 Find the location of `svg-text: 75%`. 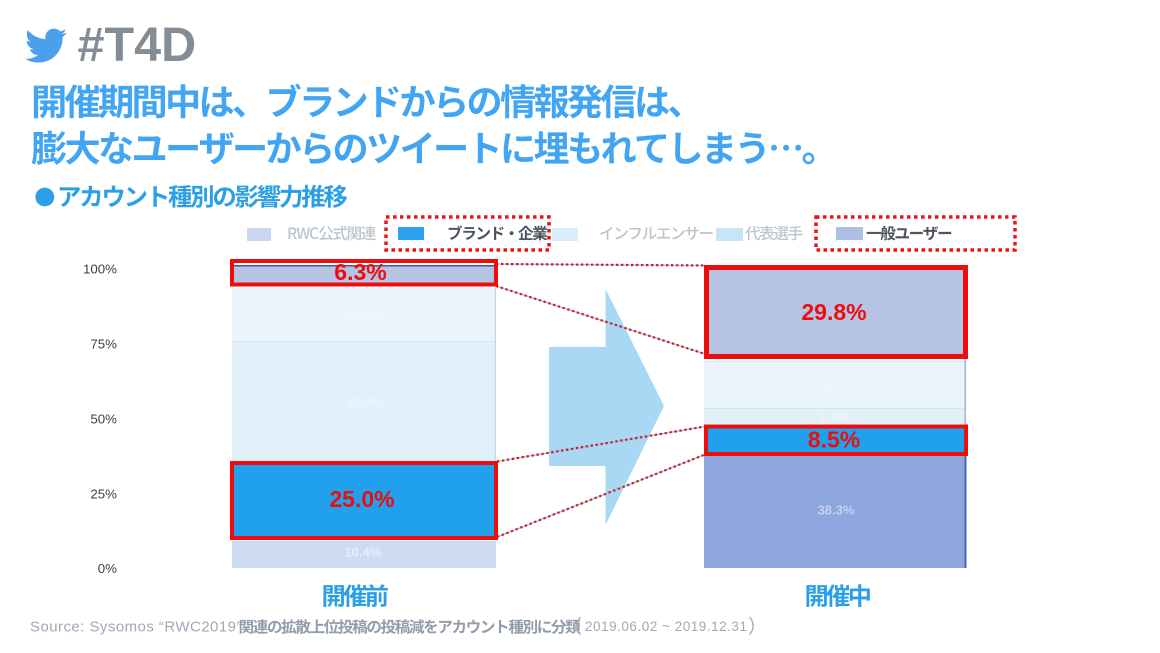

svg-text: 75% is located at coordinates (103, 344).